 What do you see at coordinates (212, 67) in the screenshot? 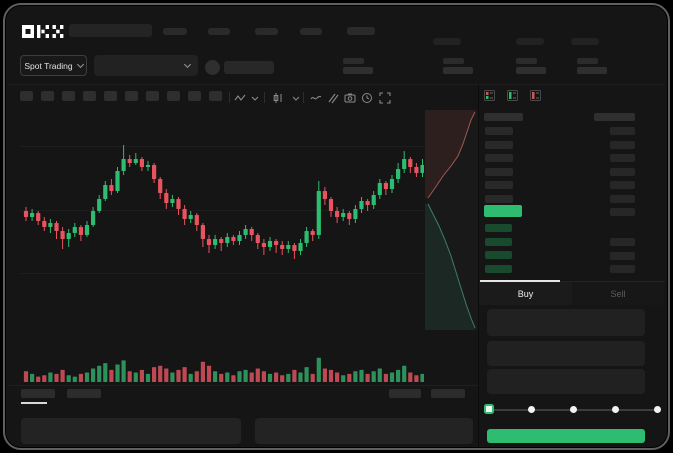
I see `coin-avatar` at bounding box center [212, 67].